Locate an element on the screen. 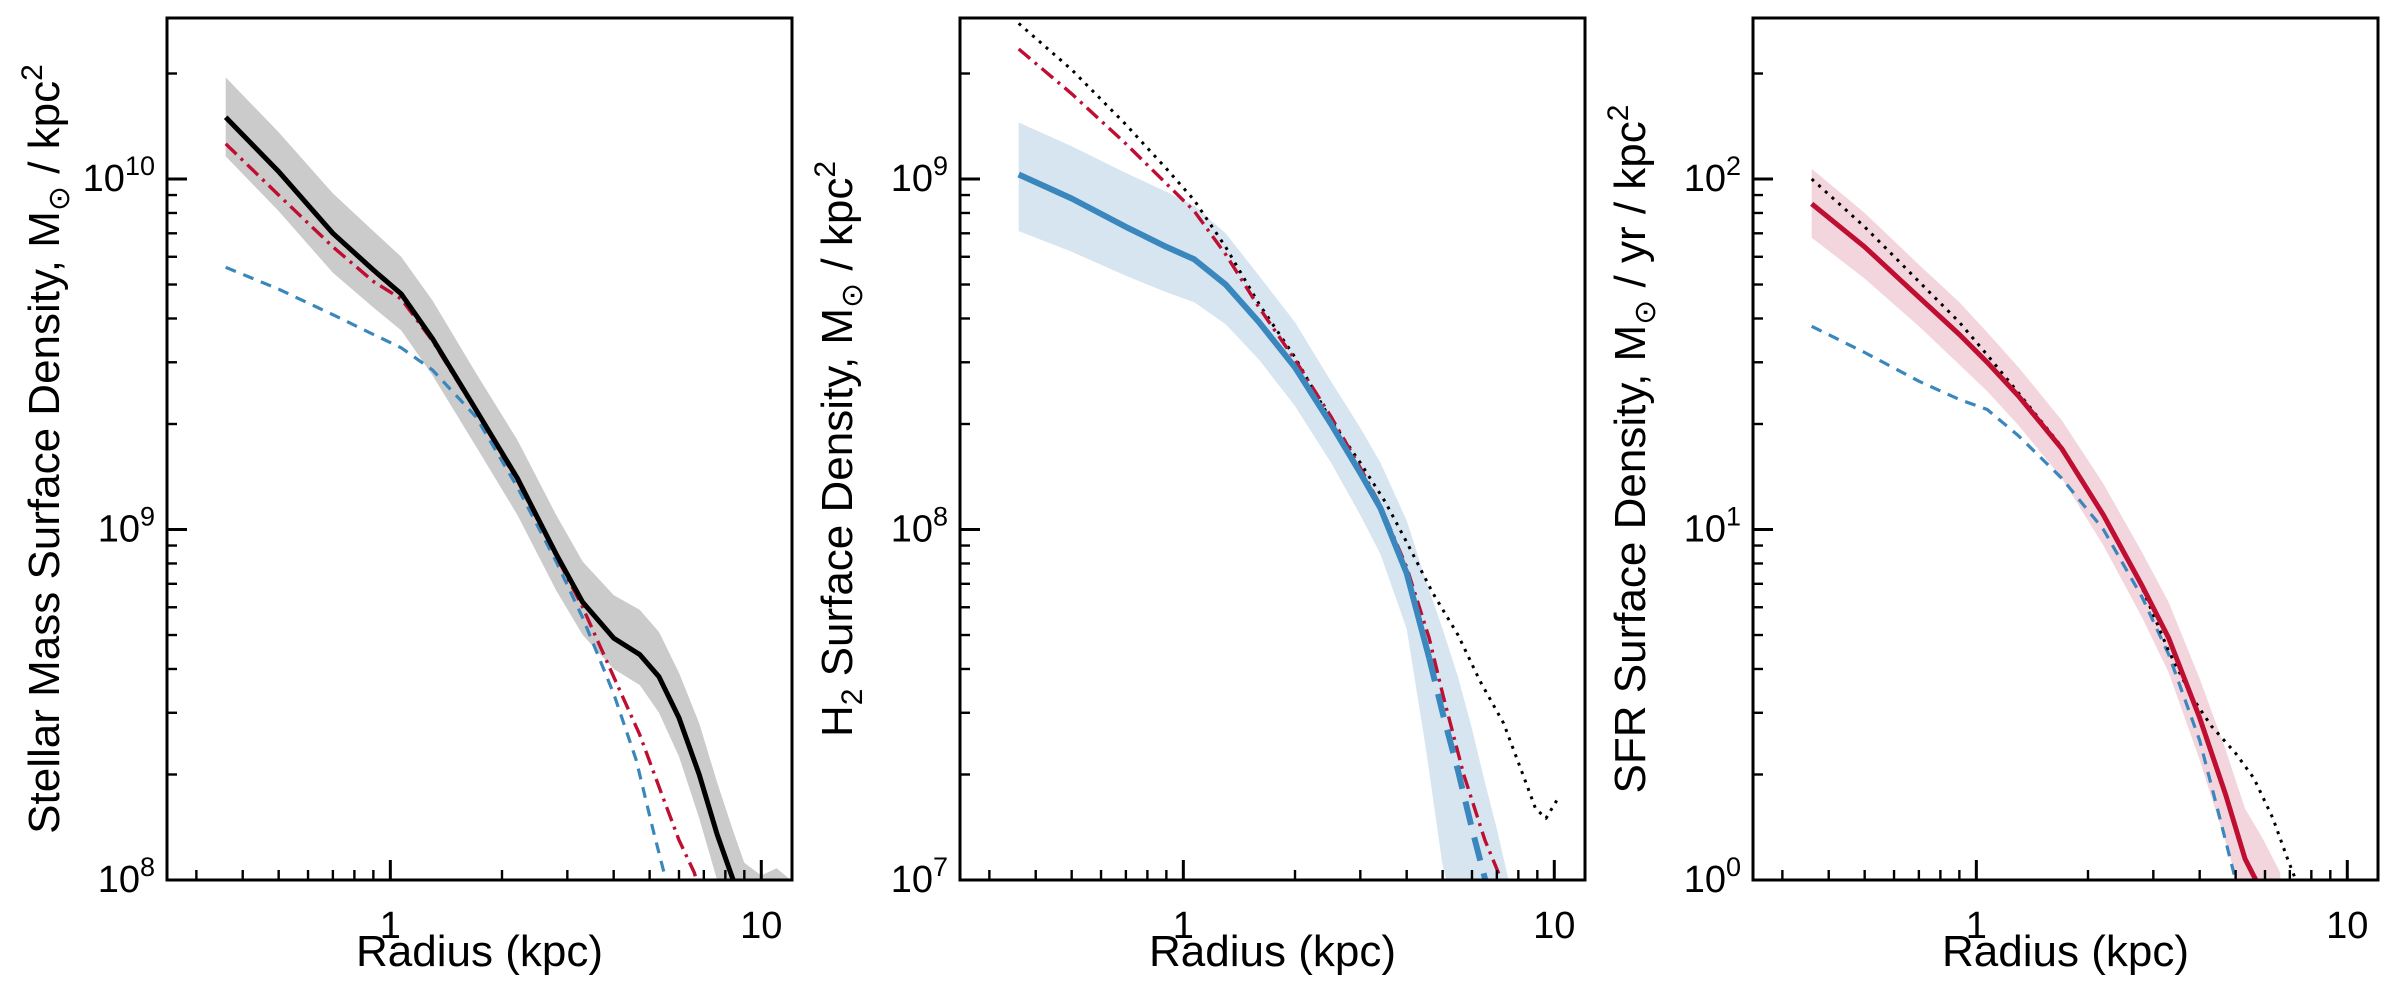 This screenshot has height=1000, width=2400. y-axis: 10⁸ 10⁹ 10¹⁰ is located at coordinates (135, 486).